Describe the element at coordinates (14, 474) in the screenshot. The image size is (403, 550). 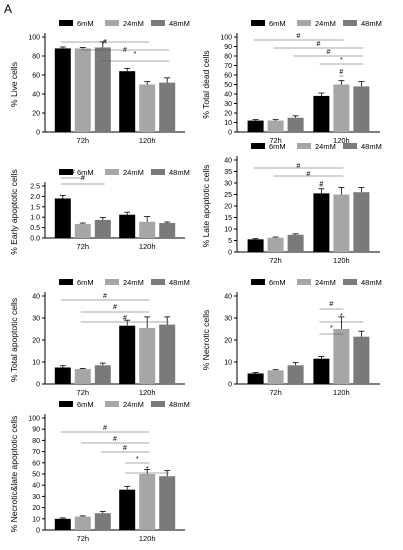
I see `y-axis-label: % Necrotic&late apoptotic cells` at that location.